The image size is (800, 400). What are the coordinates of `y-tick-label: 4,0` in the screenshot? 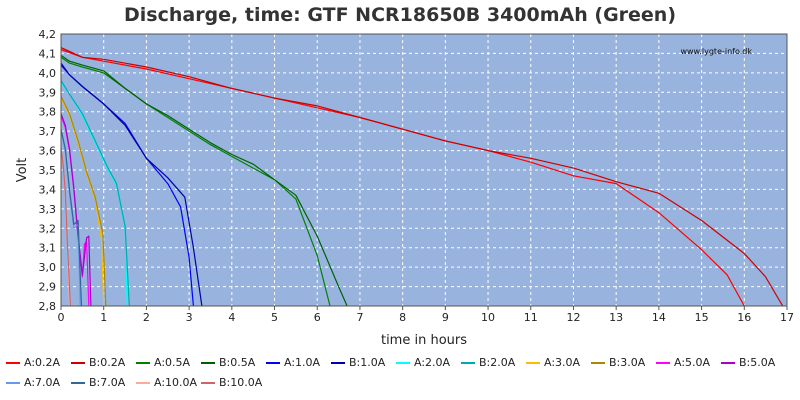 It's located at (48, 73).